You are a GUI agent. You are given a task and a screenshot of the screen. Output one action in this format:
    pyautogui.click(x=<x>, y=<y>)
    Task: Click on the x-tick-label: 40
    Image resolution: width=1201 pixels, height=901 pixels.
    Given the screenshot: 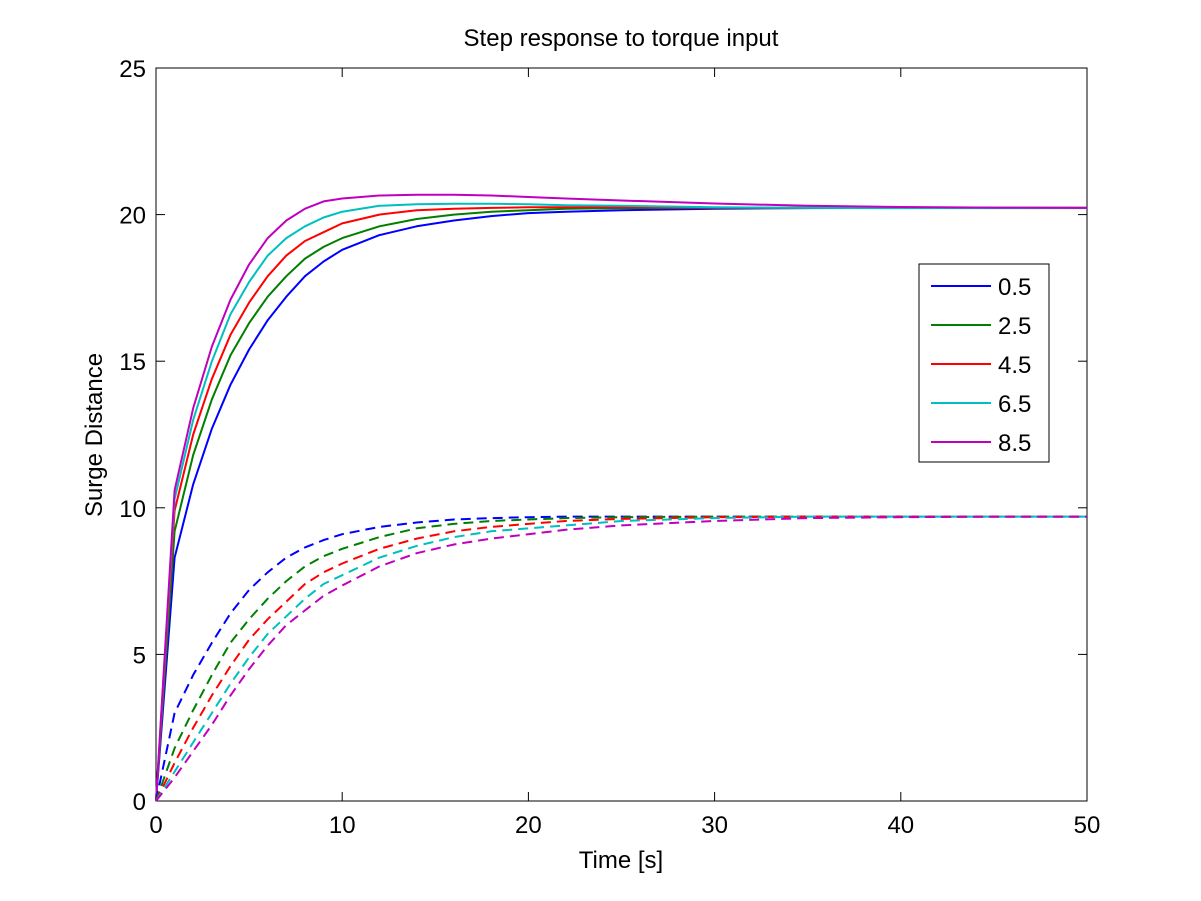 What is the action you would take?
    pyautogui.click(x=900, y=825)
    